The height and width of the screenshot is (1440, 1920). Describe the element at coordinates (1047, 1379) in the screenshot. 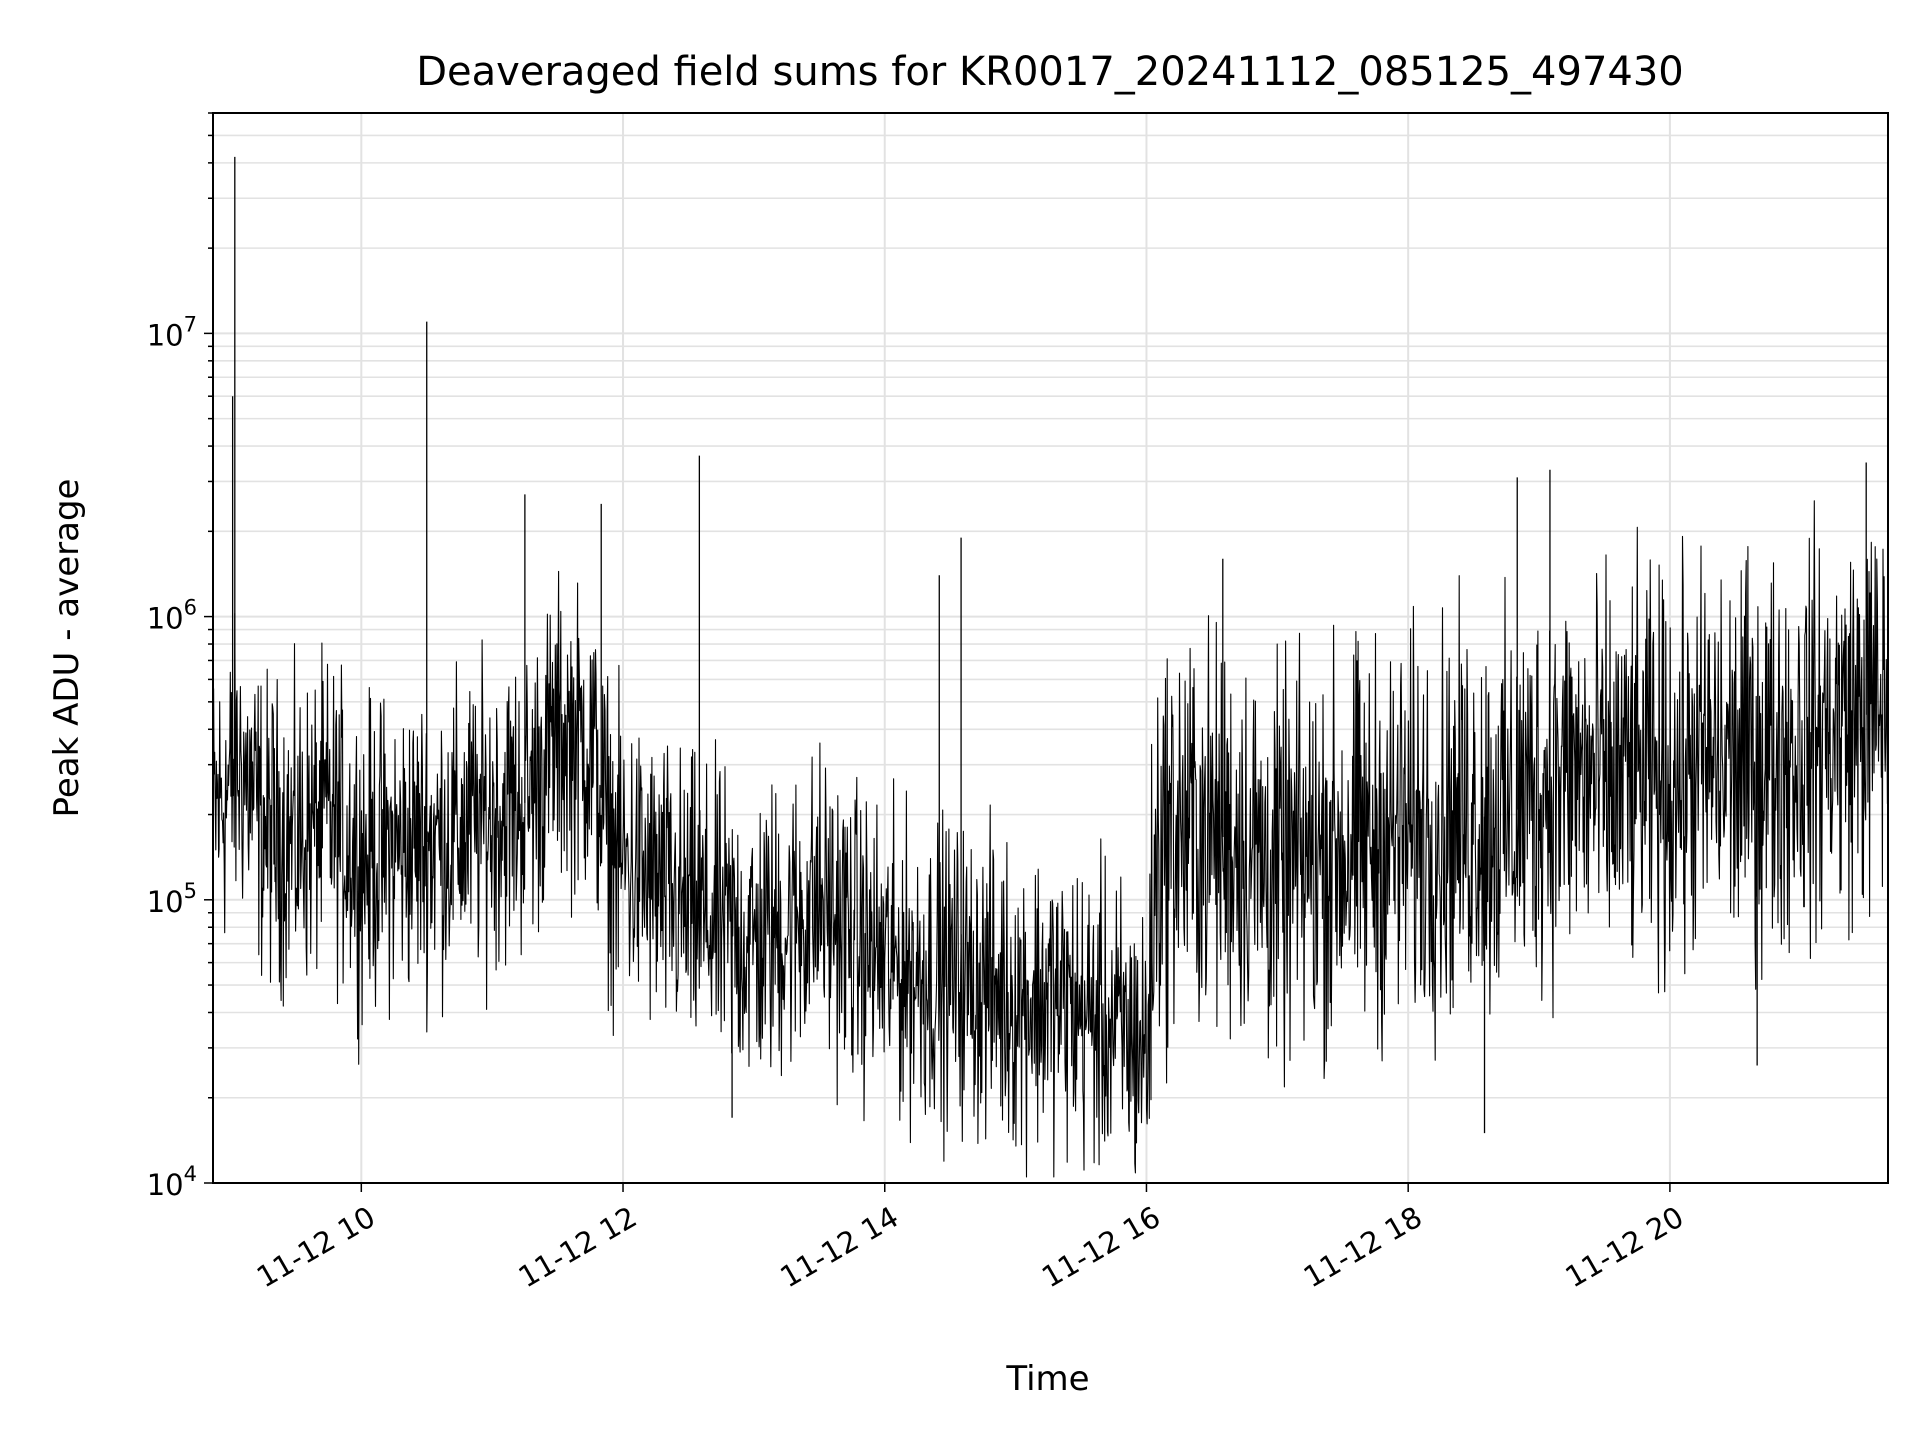

I see `x-axis-label: Time` at that location.